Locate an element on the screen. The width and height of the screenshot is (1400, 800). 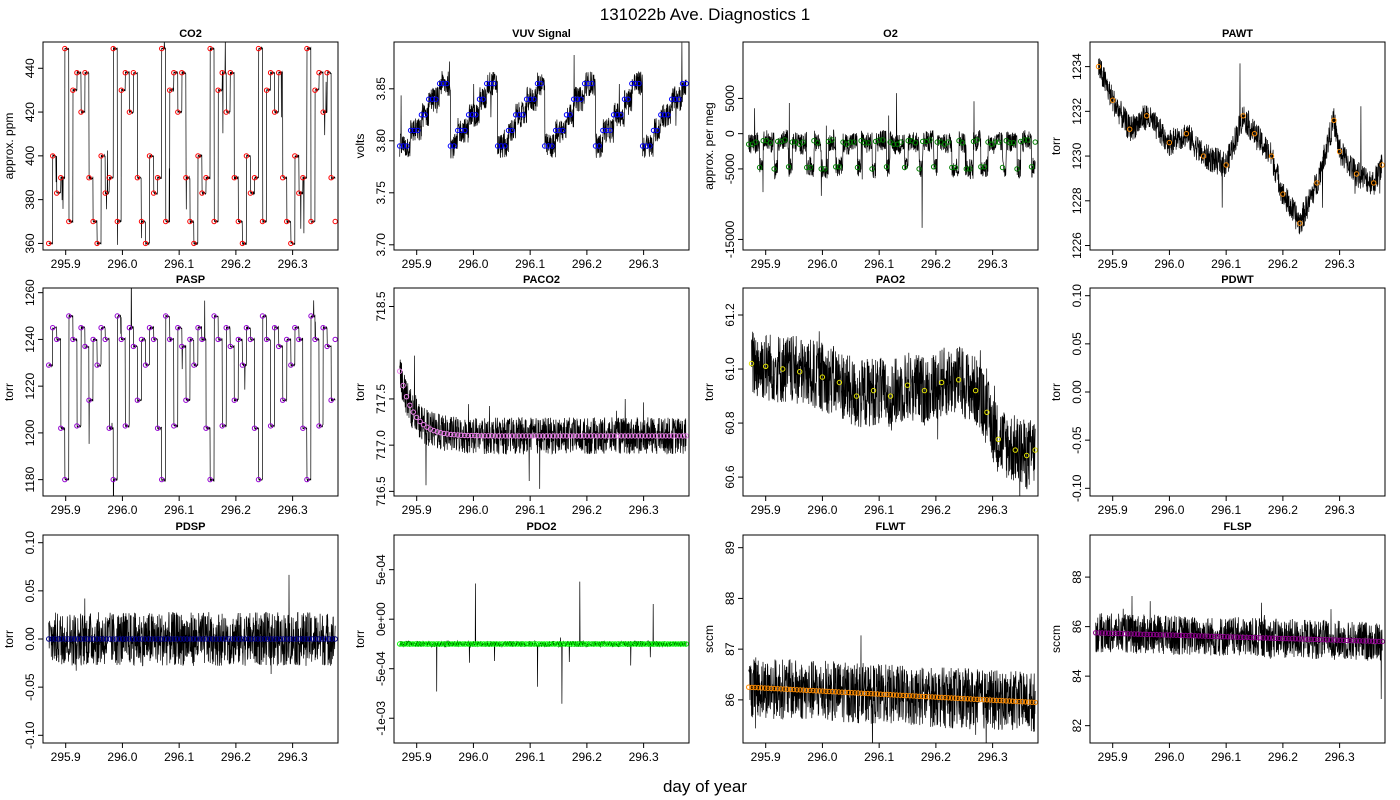
y-tick-label: 360 is located at coordinates (30, 243).